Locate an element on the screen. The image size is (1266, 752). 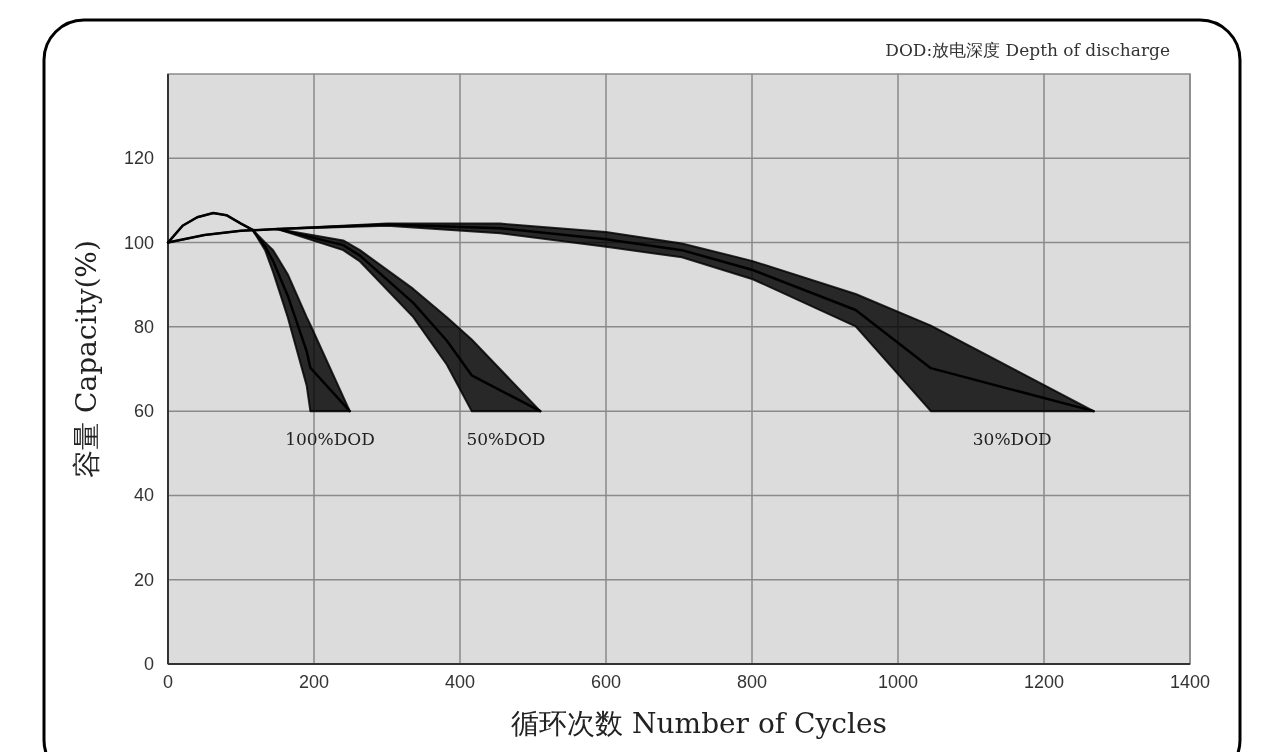
x-tick-label: 1000 is located at coordinates (898, 682).